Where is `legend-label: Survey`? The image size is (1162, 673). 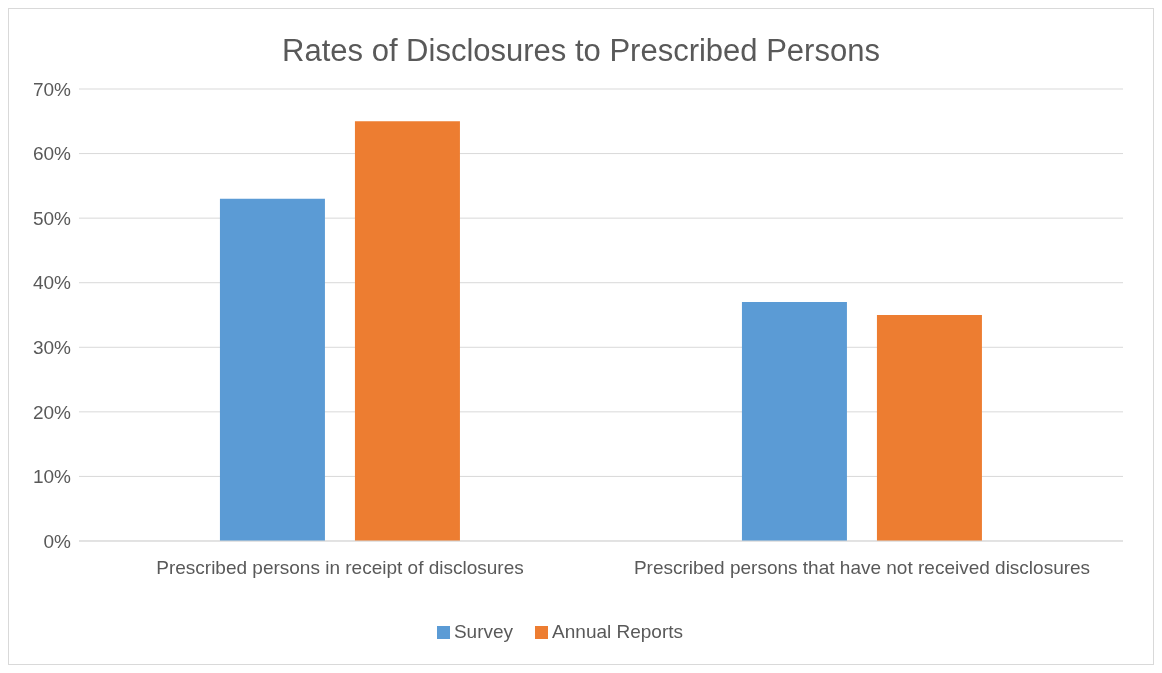
legend-label: Survey is located at coordinates (483, 631).